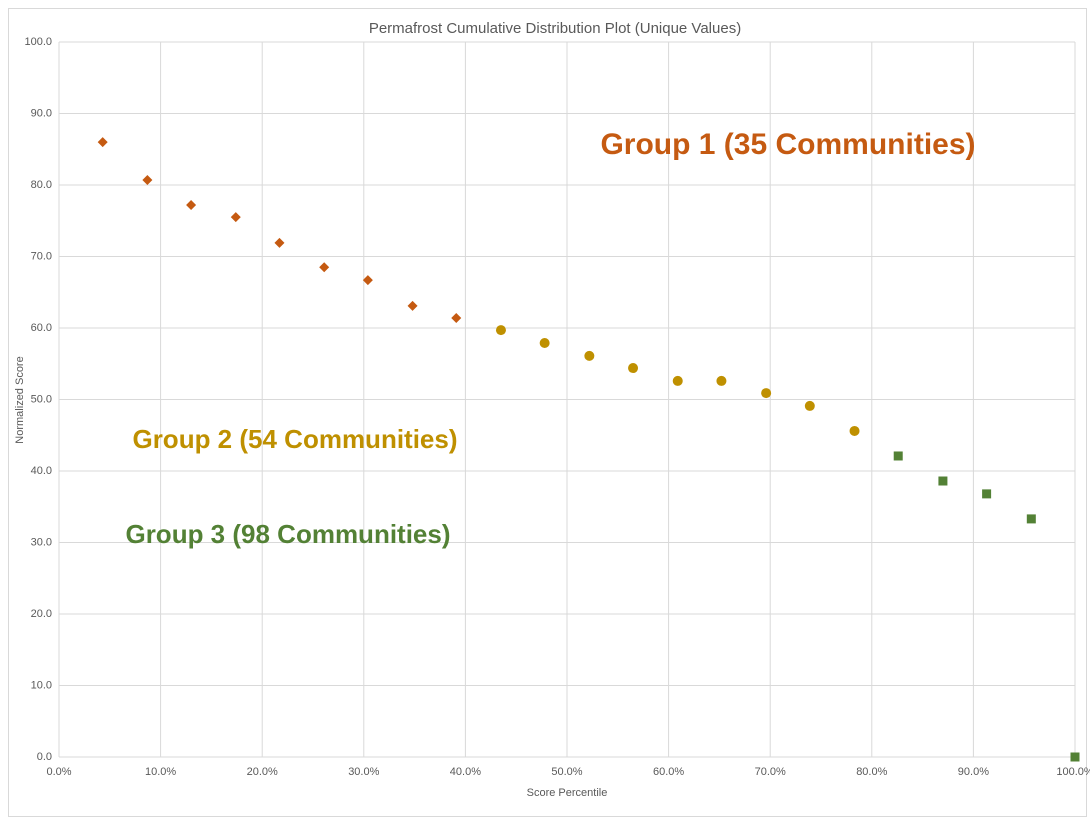 This screenshot has width=1090, height=822. What do you see at coordinates (567, 793) in the screenshot?
I see `x-axis-title: Score Percentile` at bounding box center [567, 793].